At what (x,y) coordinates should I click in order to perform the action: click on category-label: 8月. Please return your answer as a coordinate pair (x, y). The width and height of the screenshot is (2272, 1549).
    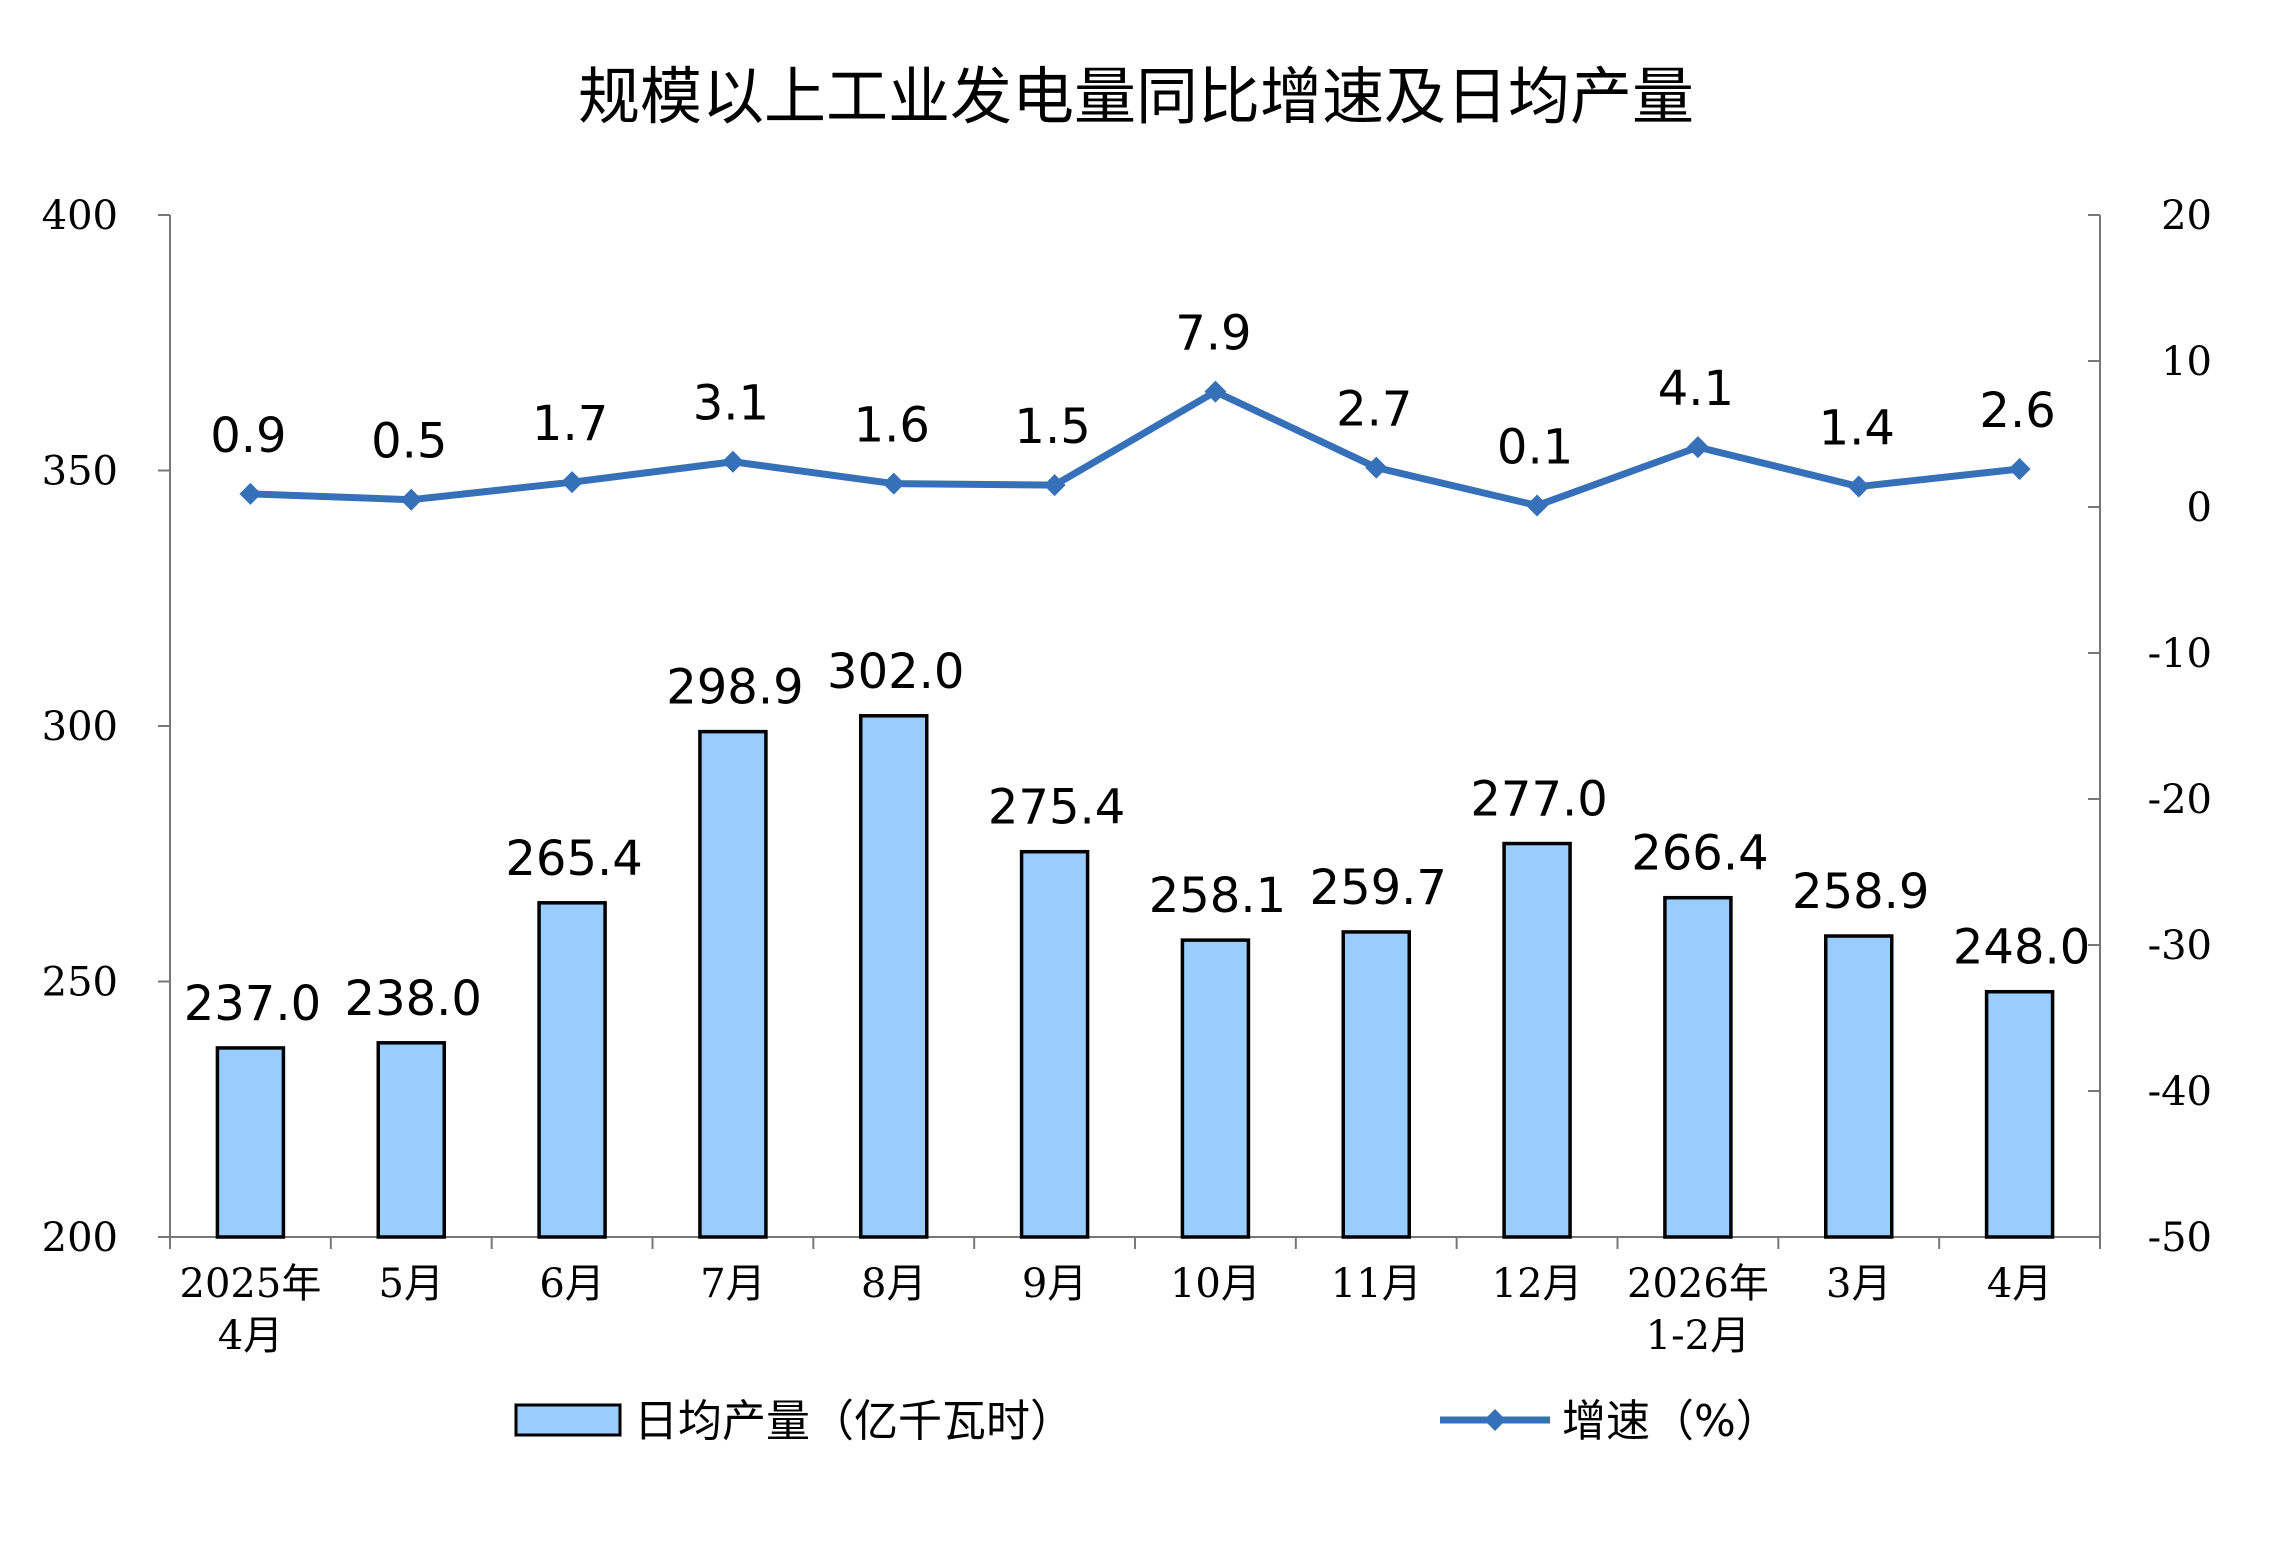
    Looking at the image, I should click on (893, 1284).